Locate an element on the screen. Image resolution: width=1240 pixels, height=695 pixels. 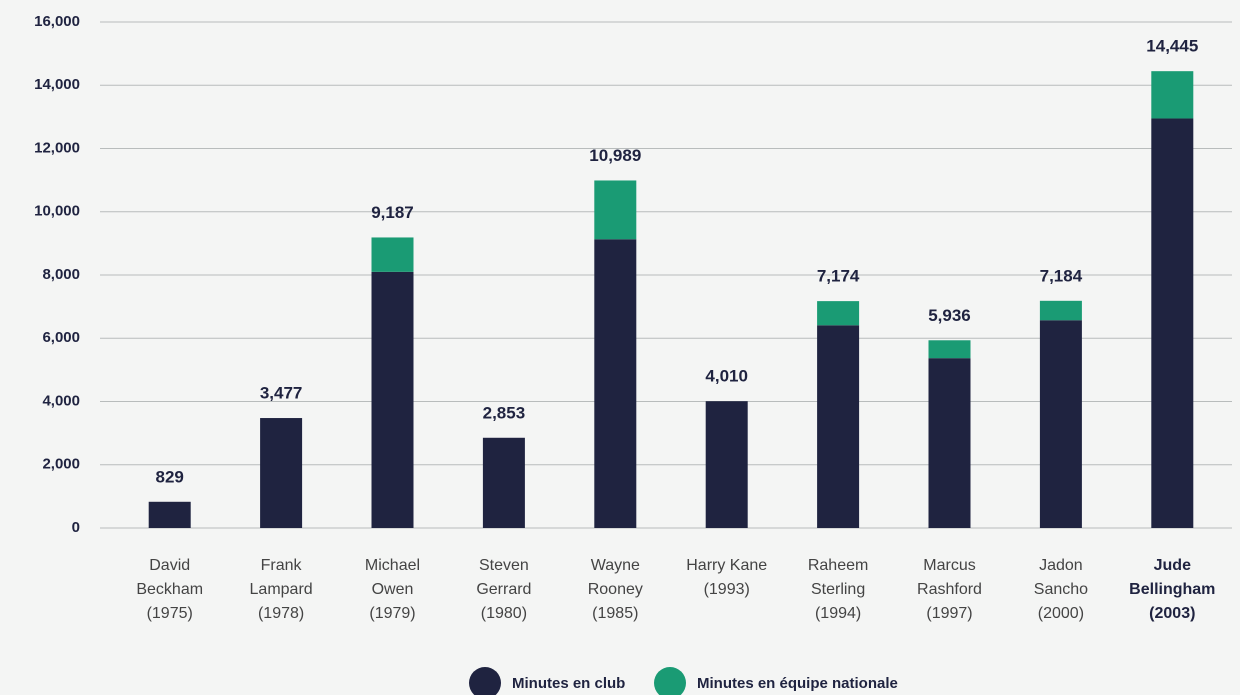
x-tick-label: (2003) is located at coordinates (1172, 613).